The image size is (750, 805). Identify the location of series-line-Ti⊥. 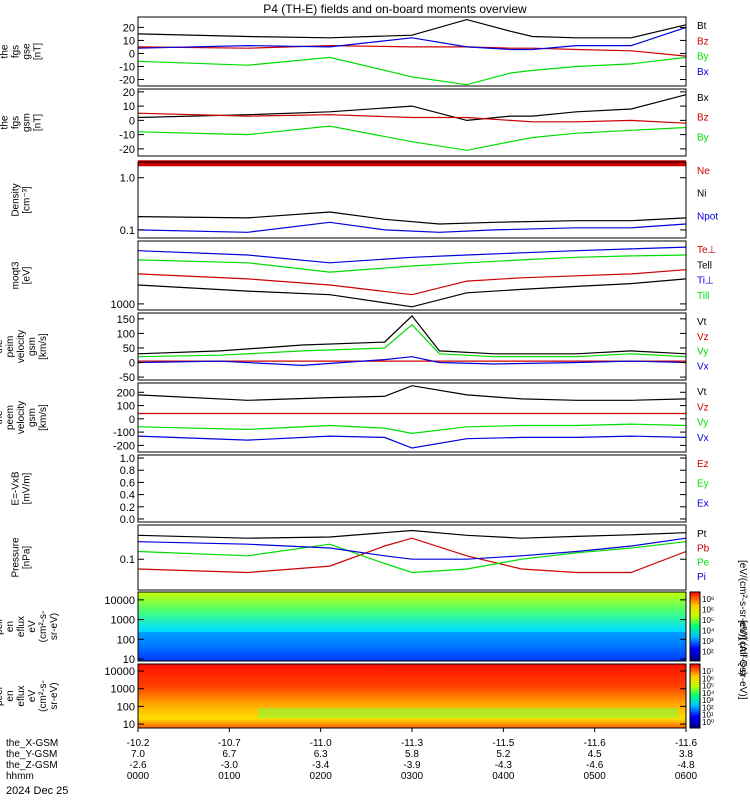
(412, 255).